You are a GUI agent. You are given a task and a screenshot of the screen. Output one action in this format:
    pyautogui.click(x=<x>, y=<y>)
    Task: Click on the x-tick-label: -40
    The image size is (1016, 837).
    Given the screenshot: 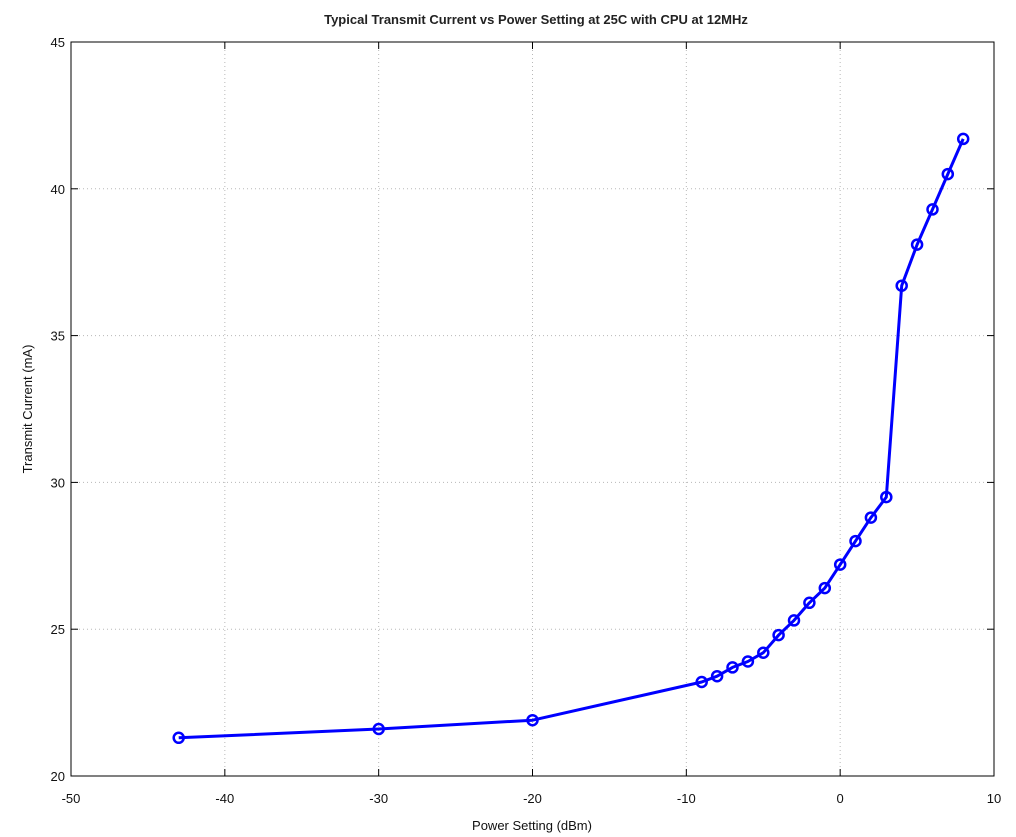 What is the action you would take?
    pyautogui.click(x=224, y=798)
    